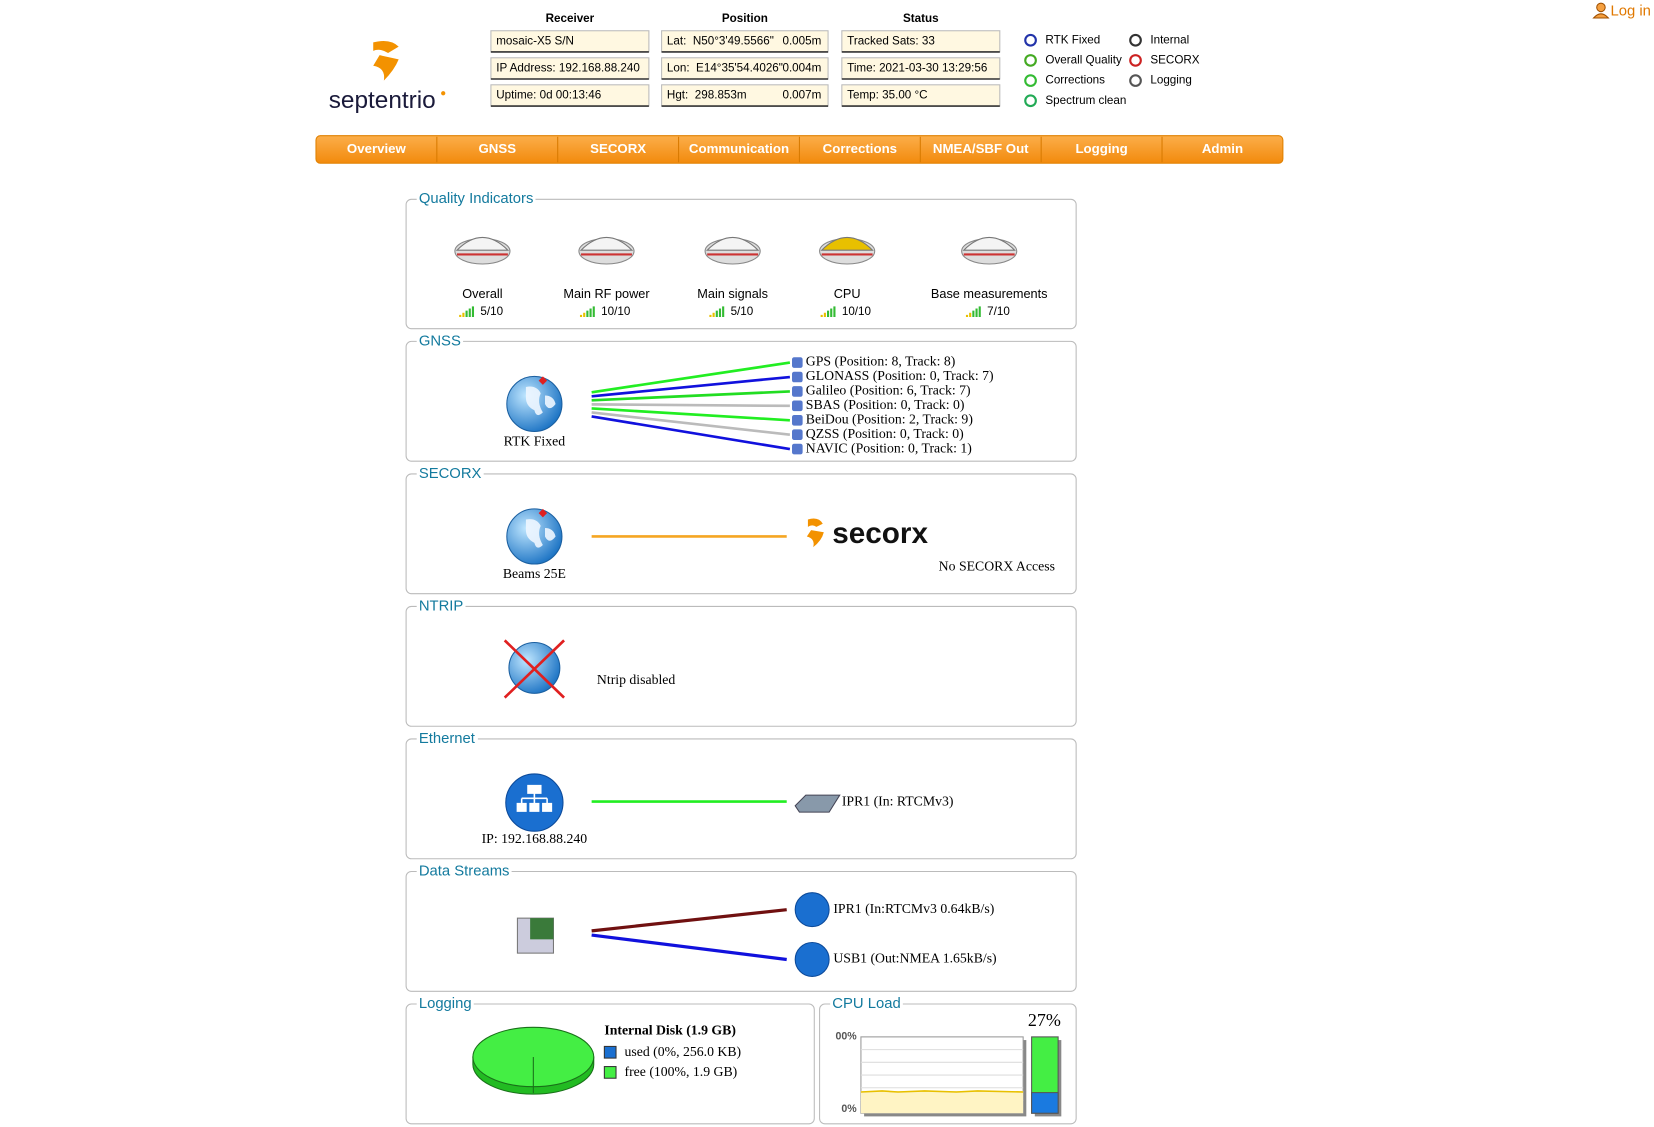 The image size is (1654, 1127). I want to click on constellation-label: NAVIC (Position: 0, Track: 1), so click(889, 448).